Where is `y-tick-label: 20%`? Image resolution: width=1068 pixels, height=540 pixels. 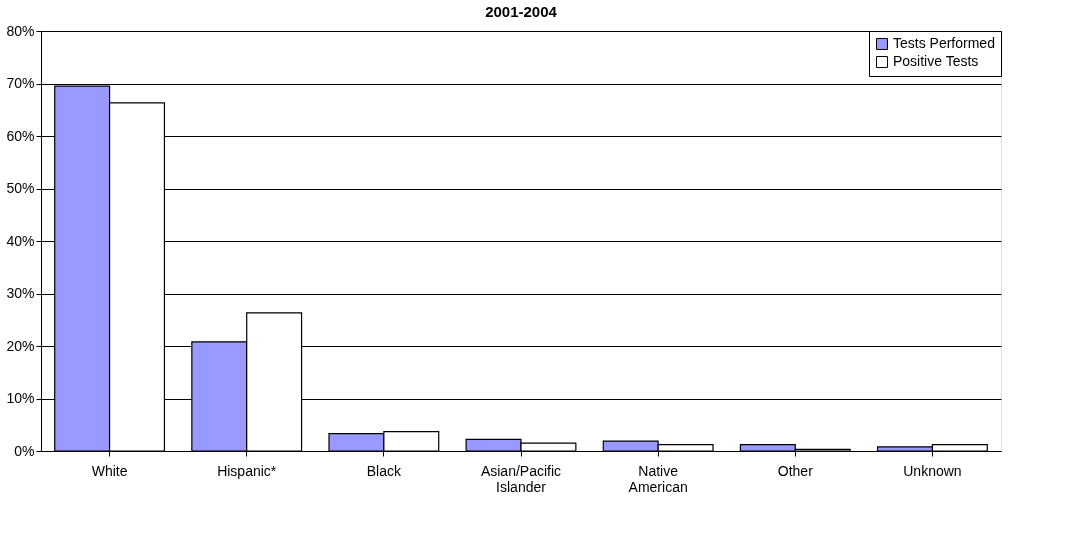 y-tick-label: 20% is located at coordinates (20, 345).